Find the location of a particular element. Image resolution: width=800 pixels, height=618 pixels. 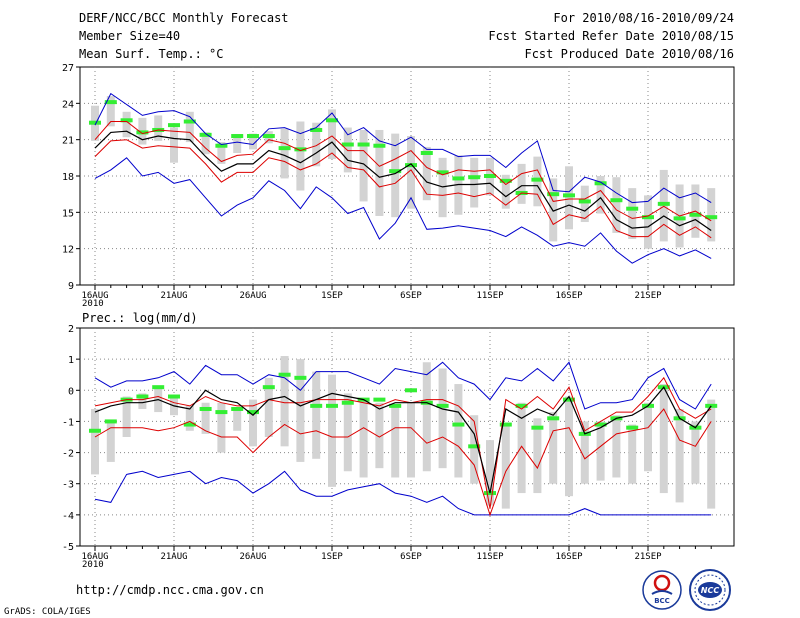

temperature-median-line is located at coordinates (403, 180).